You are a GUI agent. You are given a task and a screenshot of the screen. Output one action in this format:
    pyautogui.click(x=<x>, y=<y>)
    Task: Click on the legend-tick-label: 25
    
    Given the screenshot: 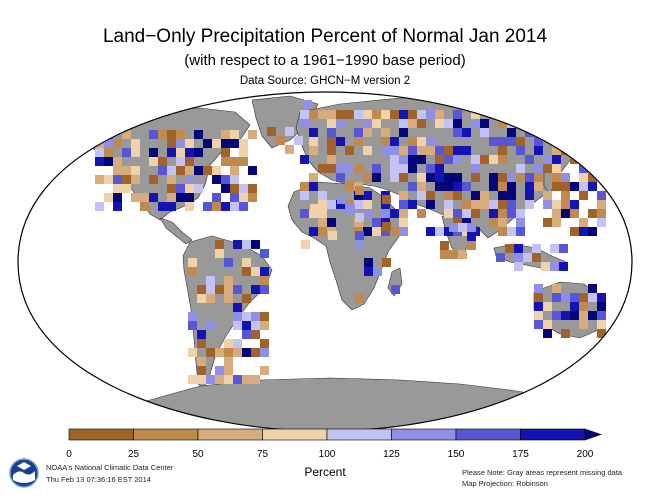 What is the action you would take?
    pyautogui.click(x=133, y=454)
    